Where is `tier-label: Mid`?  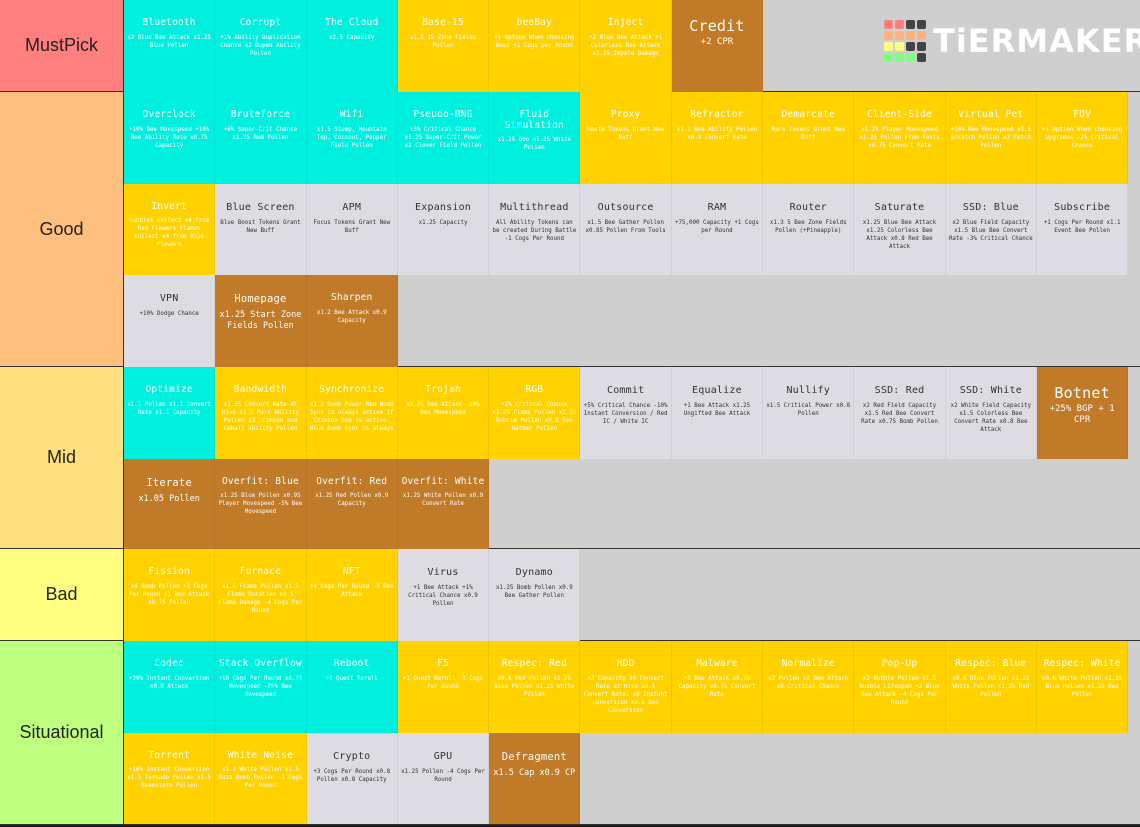 tier-label: Mid is located at coordinates (62, 457).